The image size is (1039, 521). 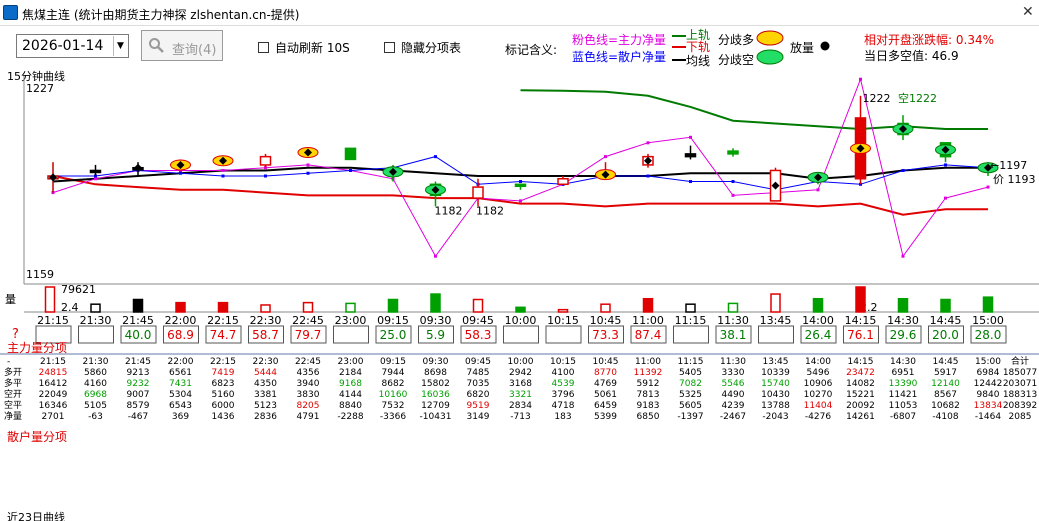 I want to click on table-cell: 5105, so click(x=95, y=406).